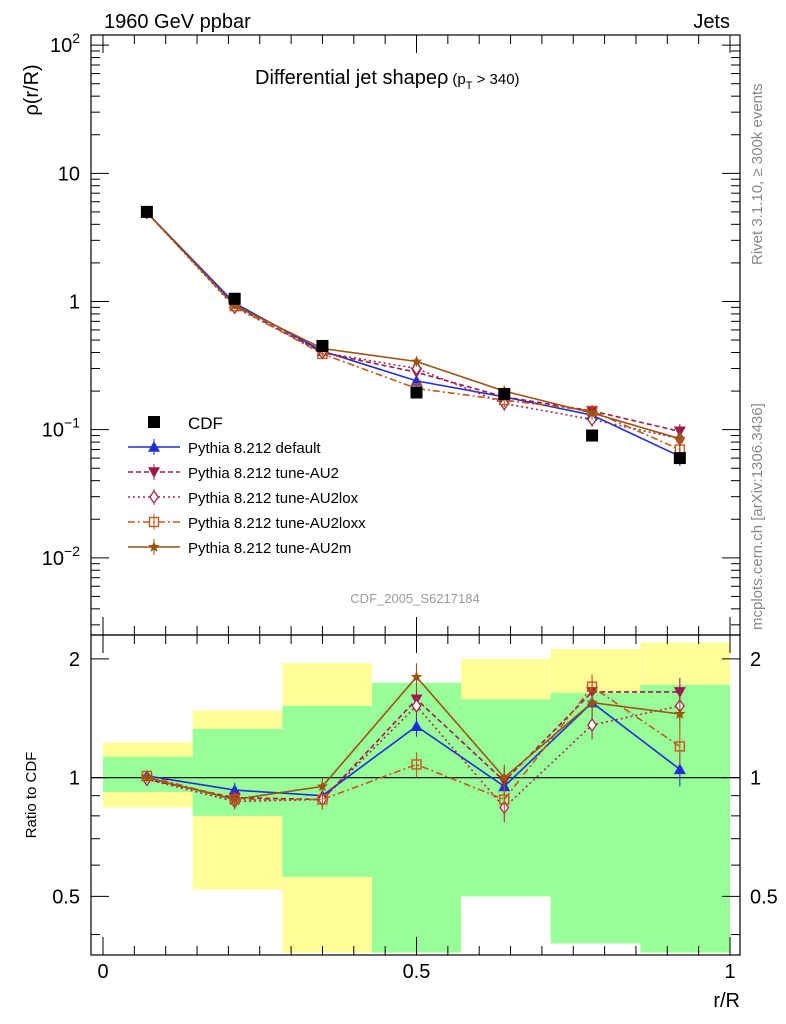 The image size is (786, 1024). Describe the element at coordinates (755, 660) in the screenshot. I see `ratio-y-tick-label-right: 2` at that location.